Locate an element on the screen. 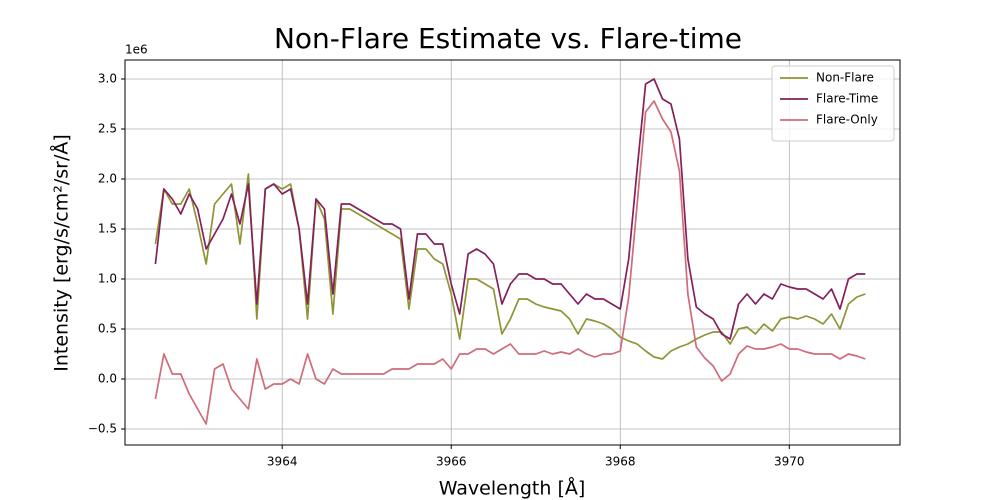  x-axis-label: Wavelength [Å] is located at coordinates (512, 488).